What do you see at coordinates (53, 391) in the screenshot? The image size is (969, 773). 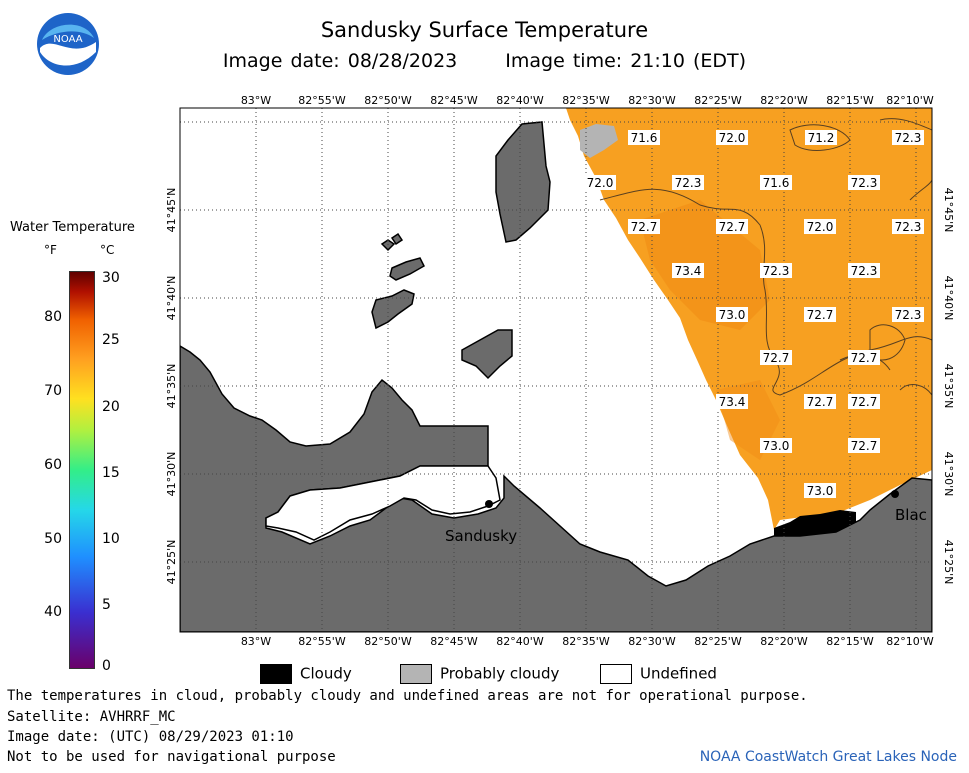 I see `f-tick: 70` at bounding box center [53, 391].